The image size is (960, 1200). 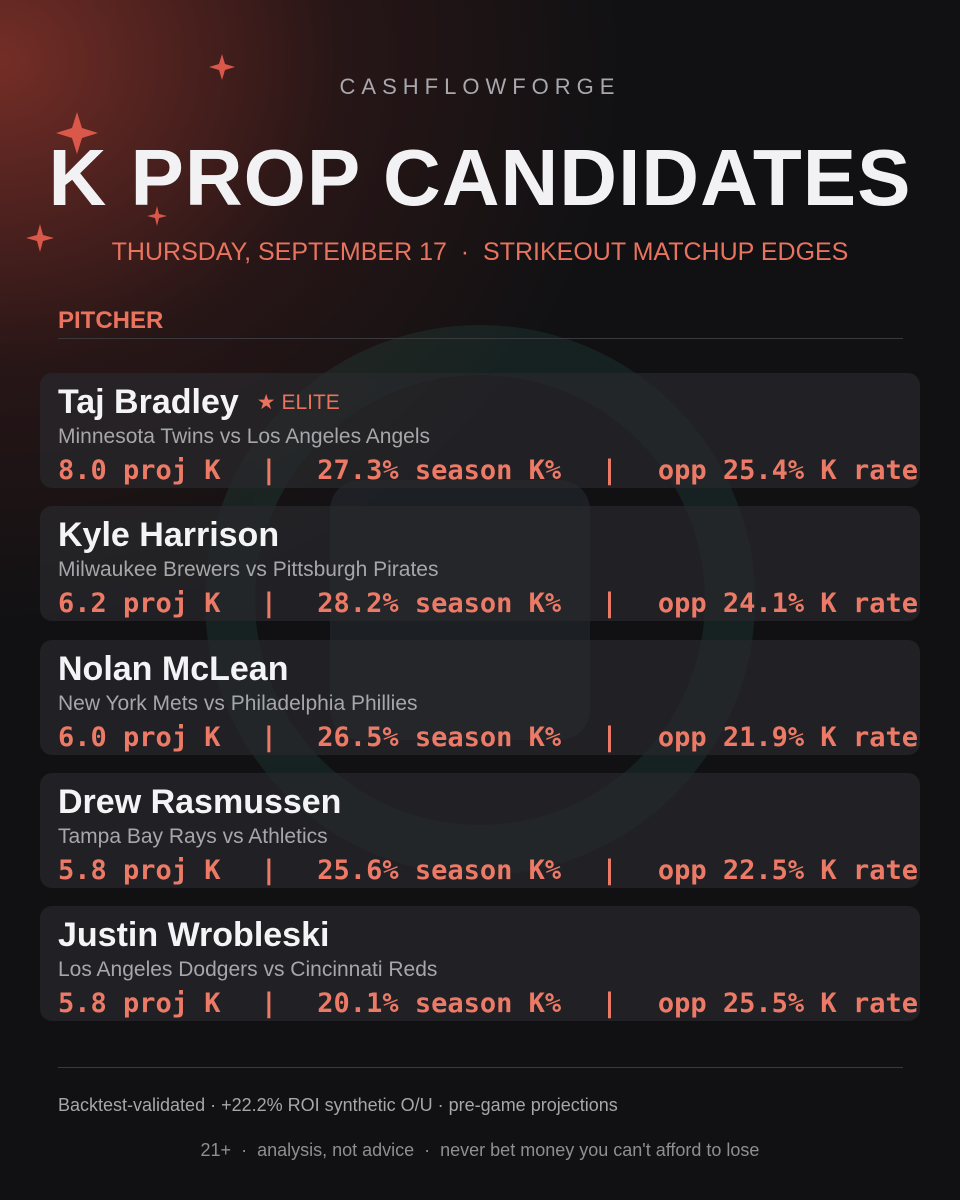 I want to click on matchup: Los Angeles Dodgers vs Cincinnati Reds, so click(x=248, y=970).